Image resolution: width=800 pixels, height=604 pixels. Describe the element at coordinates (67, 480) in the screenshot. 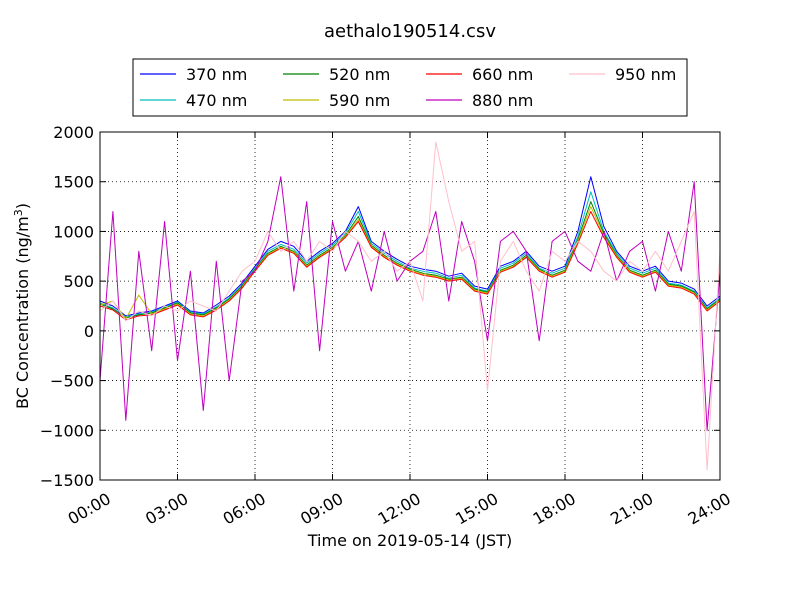

I see `y-tick-label: −1500` at that location.